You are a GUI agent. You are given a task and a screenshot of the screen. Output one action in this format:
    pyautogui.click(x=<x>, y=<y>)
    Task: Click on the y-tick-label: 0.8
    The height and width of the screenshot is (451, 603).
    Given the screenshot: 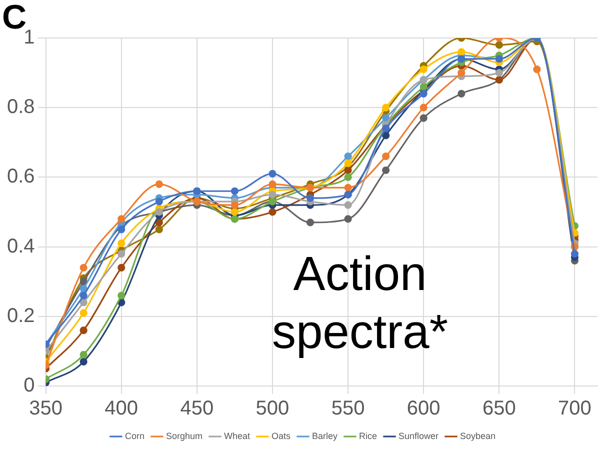 What is the action you would take?
    pyautogui.click(x=20, y=107)
    